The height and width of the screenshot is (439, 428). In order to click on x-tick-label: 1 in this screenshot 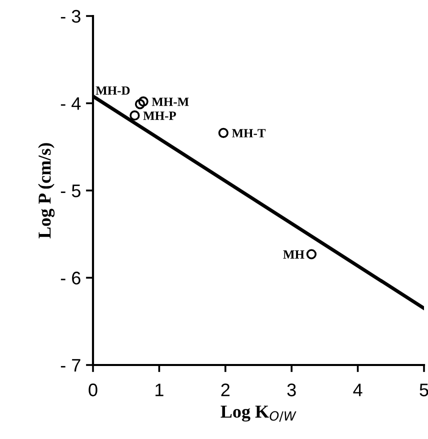, I will do `click(160, 390)`.